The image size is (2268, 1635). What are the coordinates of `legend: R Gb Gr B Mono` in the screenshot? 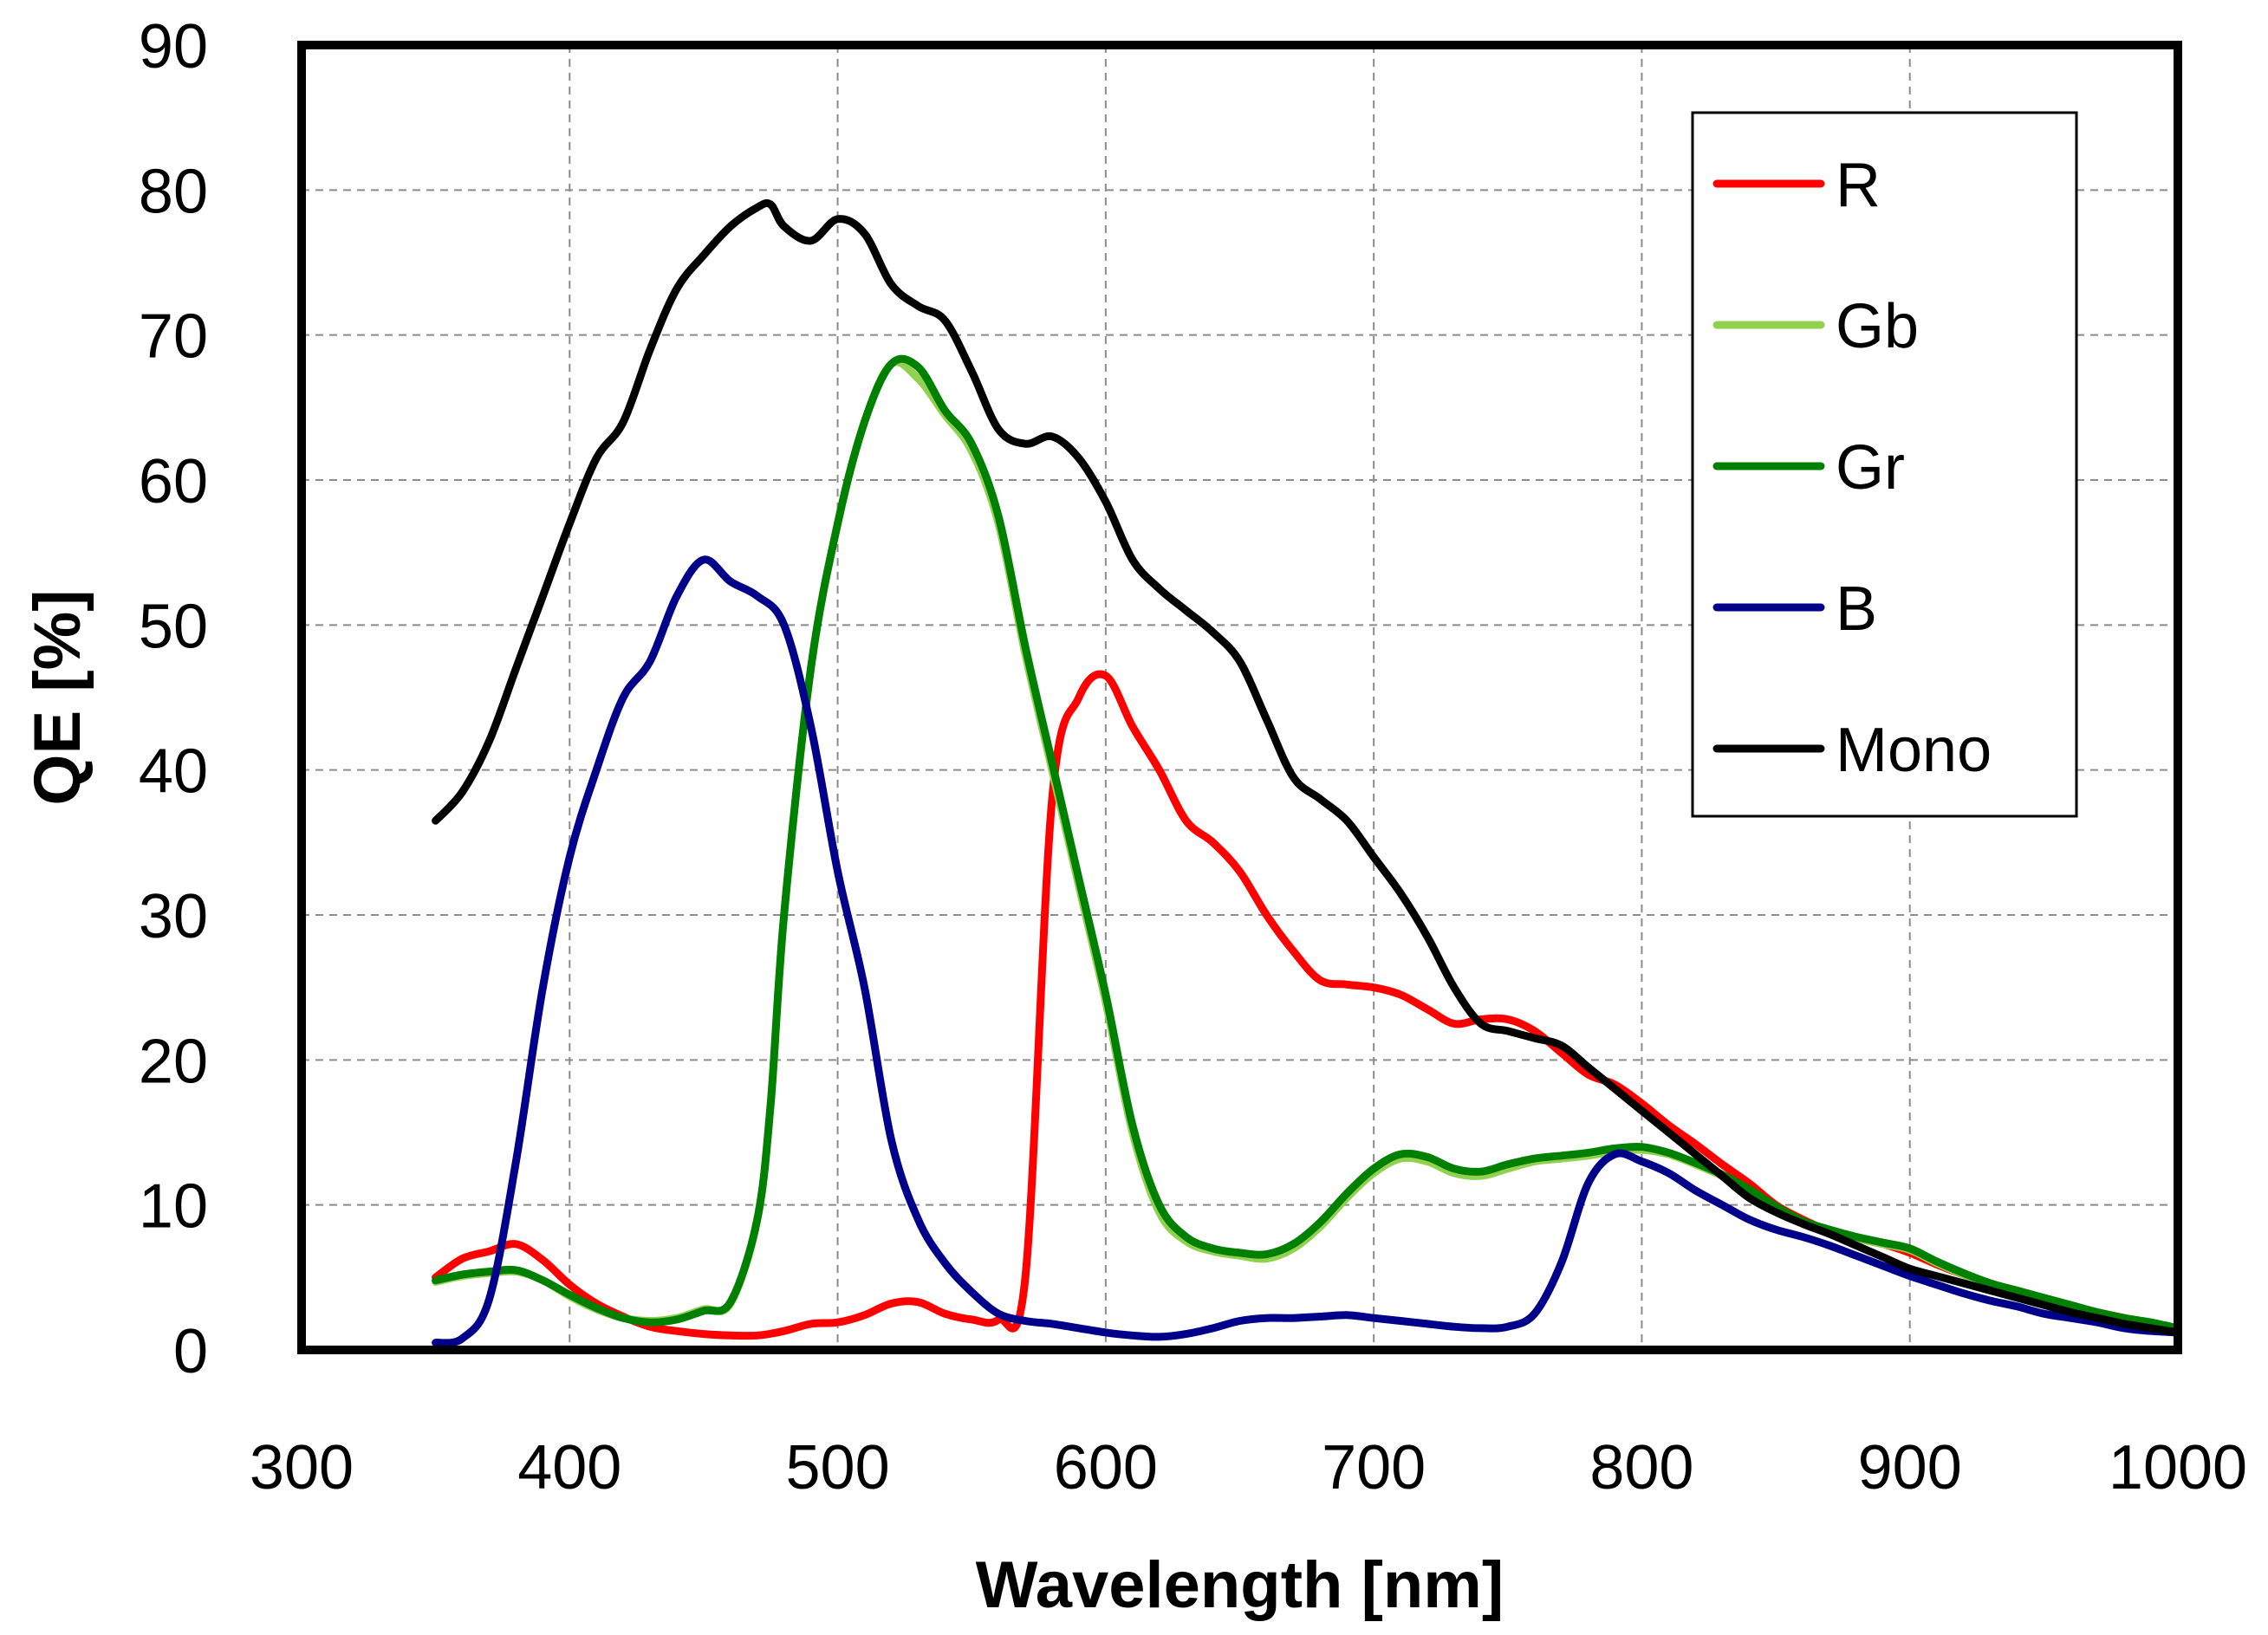 It's located at (1884, 465).